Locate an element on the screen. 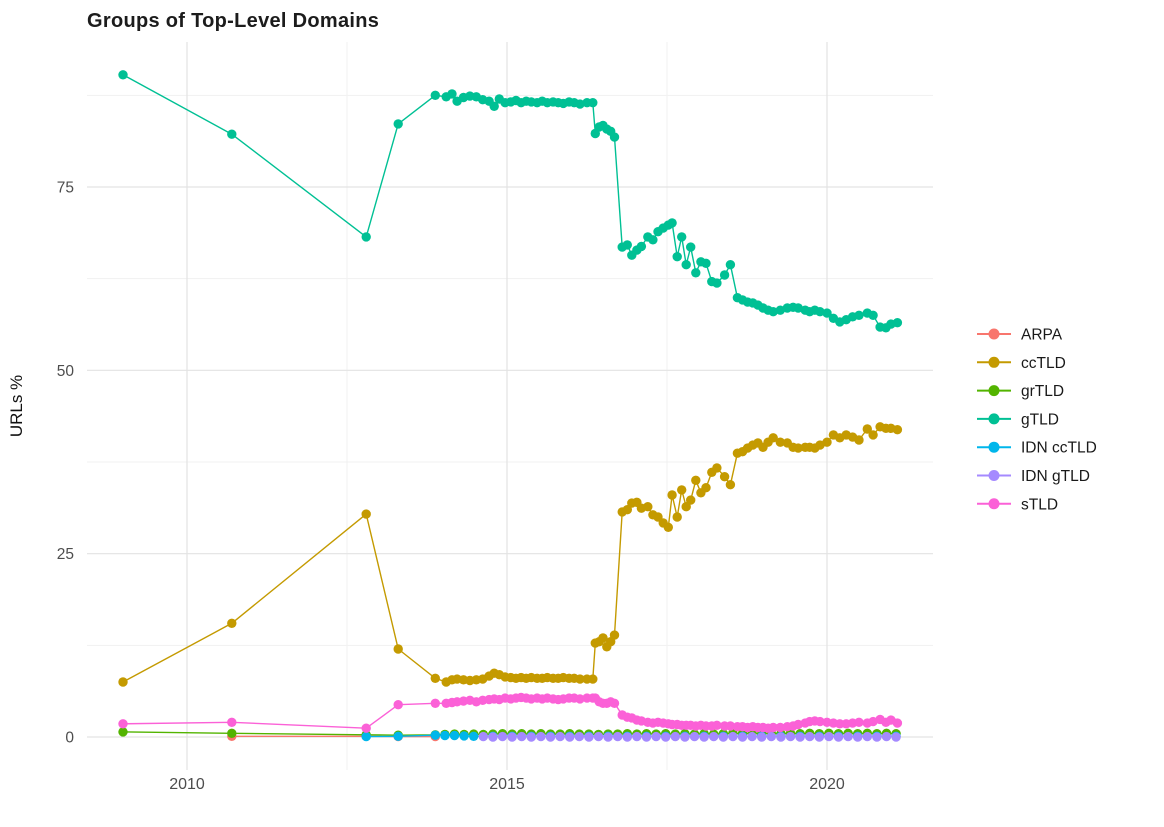 The height and width of the screenshot is (827, 1164). legend-item-gTLD: gTLD is located at coordinates (1018, 419).